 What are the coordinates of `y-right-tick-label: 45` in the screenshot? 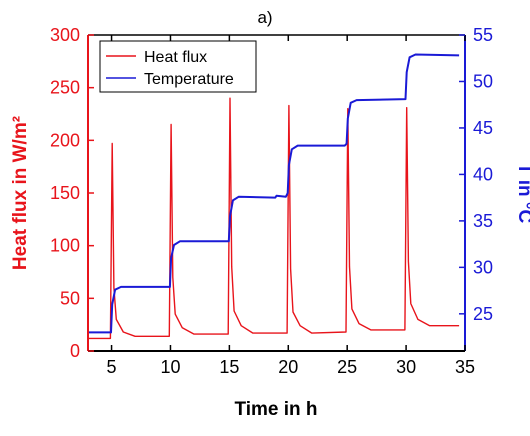 It's located at (483, 128).